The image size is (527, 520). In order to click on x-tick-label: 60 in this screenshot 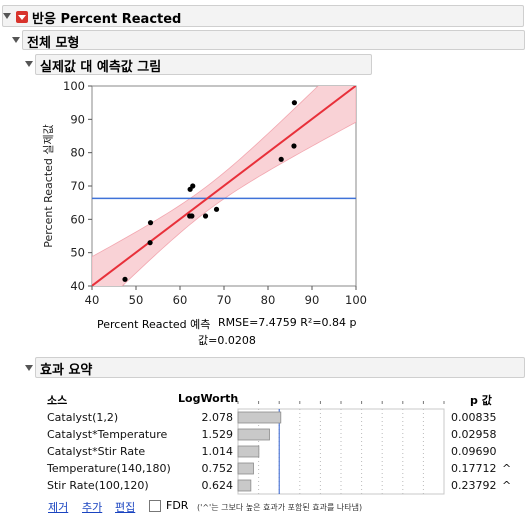, I will do `click(180, 300)`.